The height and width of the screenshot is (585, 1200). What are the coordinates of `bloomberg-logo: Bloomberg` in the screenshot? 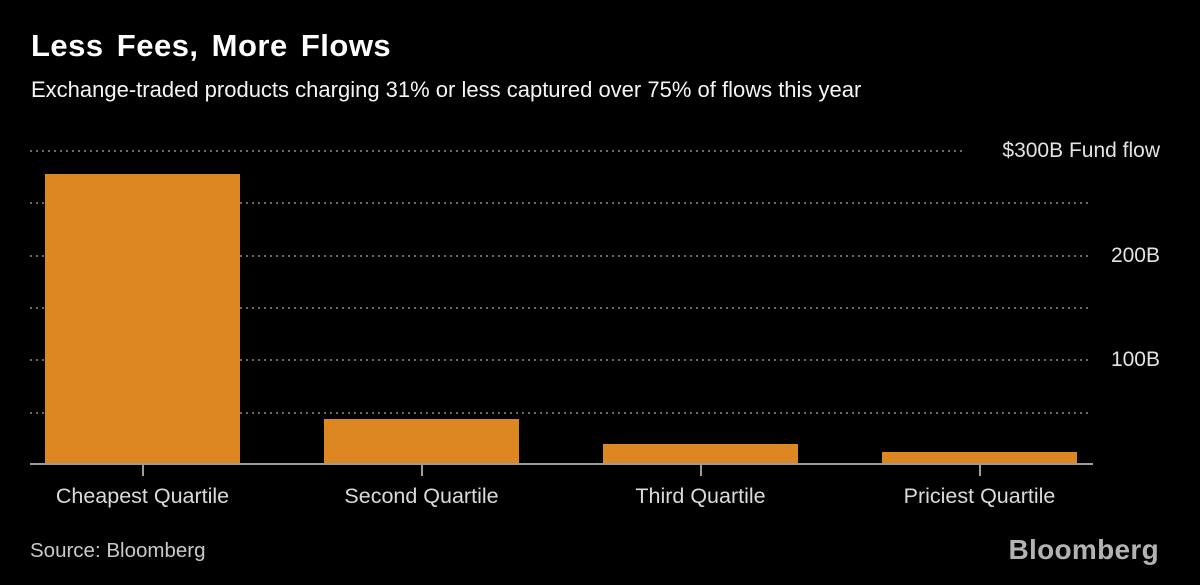 It's located at (1083, 549).